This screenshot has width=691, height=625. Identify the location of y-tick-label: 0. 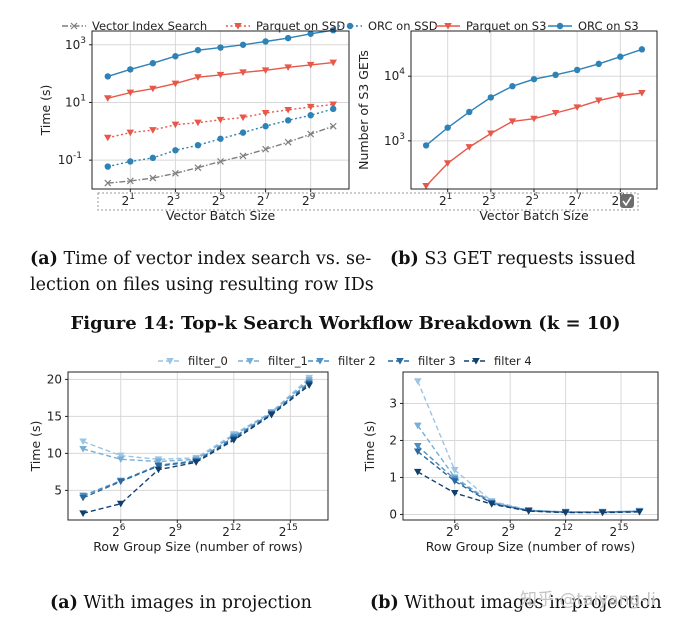
(393, 514).